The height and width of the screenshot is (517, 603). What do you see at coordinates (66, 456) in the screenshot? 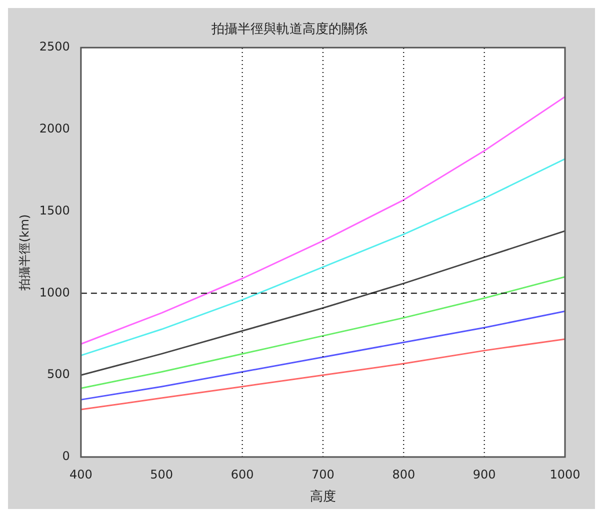
I see `y-tick-label: 0` at bounding box center [66, 456].